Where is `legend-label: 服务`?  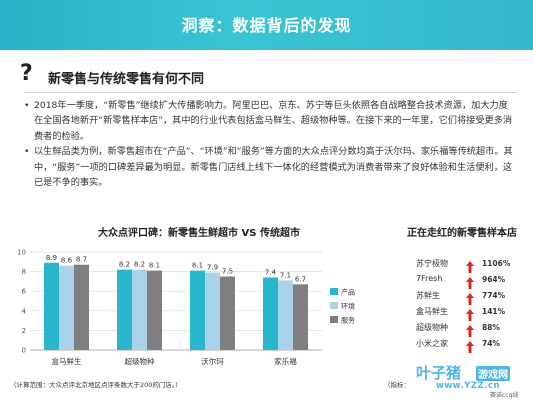 legend-label: 服务 is located at coordinates (348, 320).